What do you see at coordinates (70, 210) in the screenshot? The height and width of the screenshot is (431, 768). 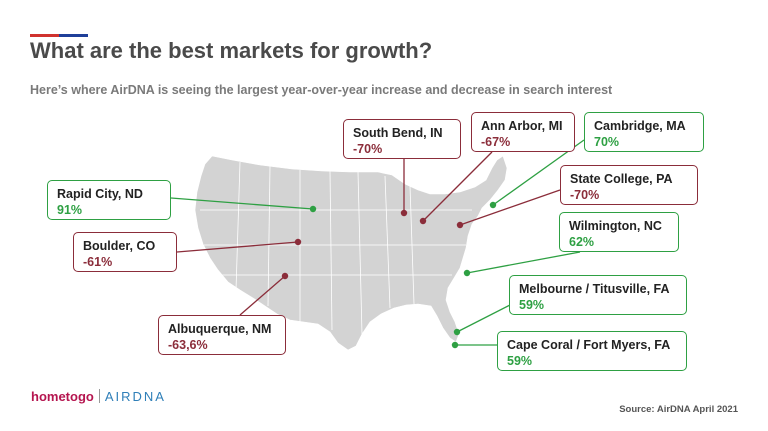 I see `callout-value: 91%` at bounding box center [70, 210].